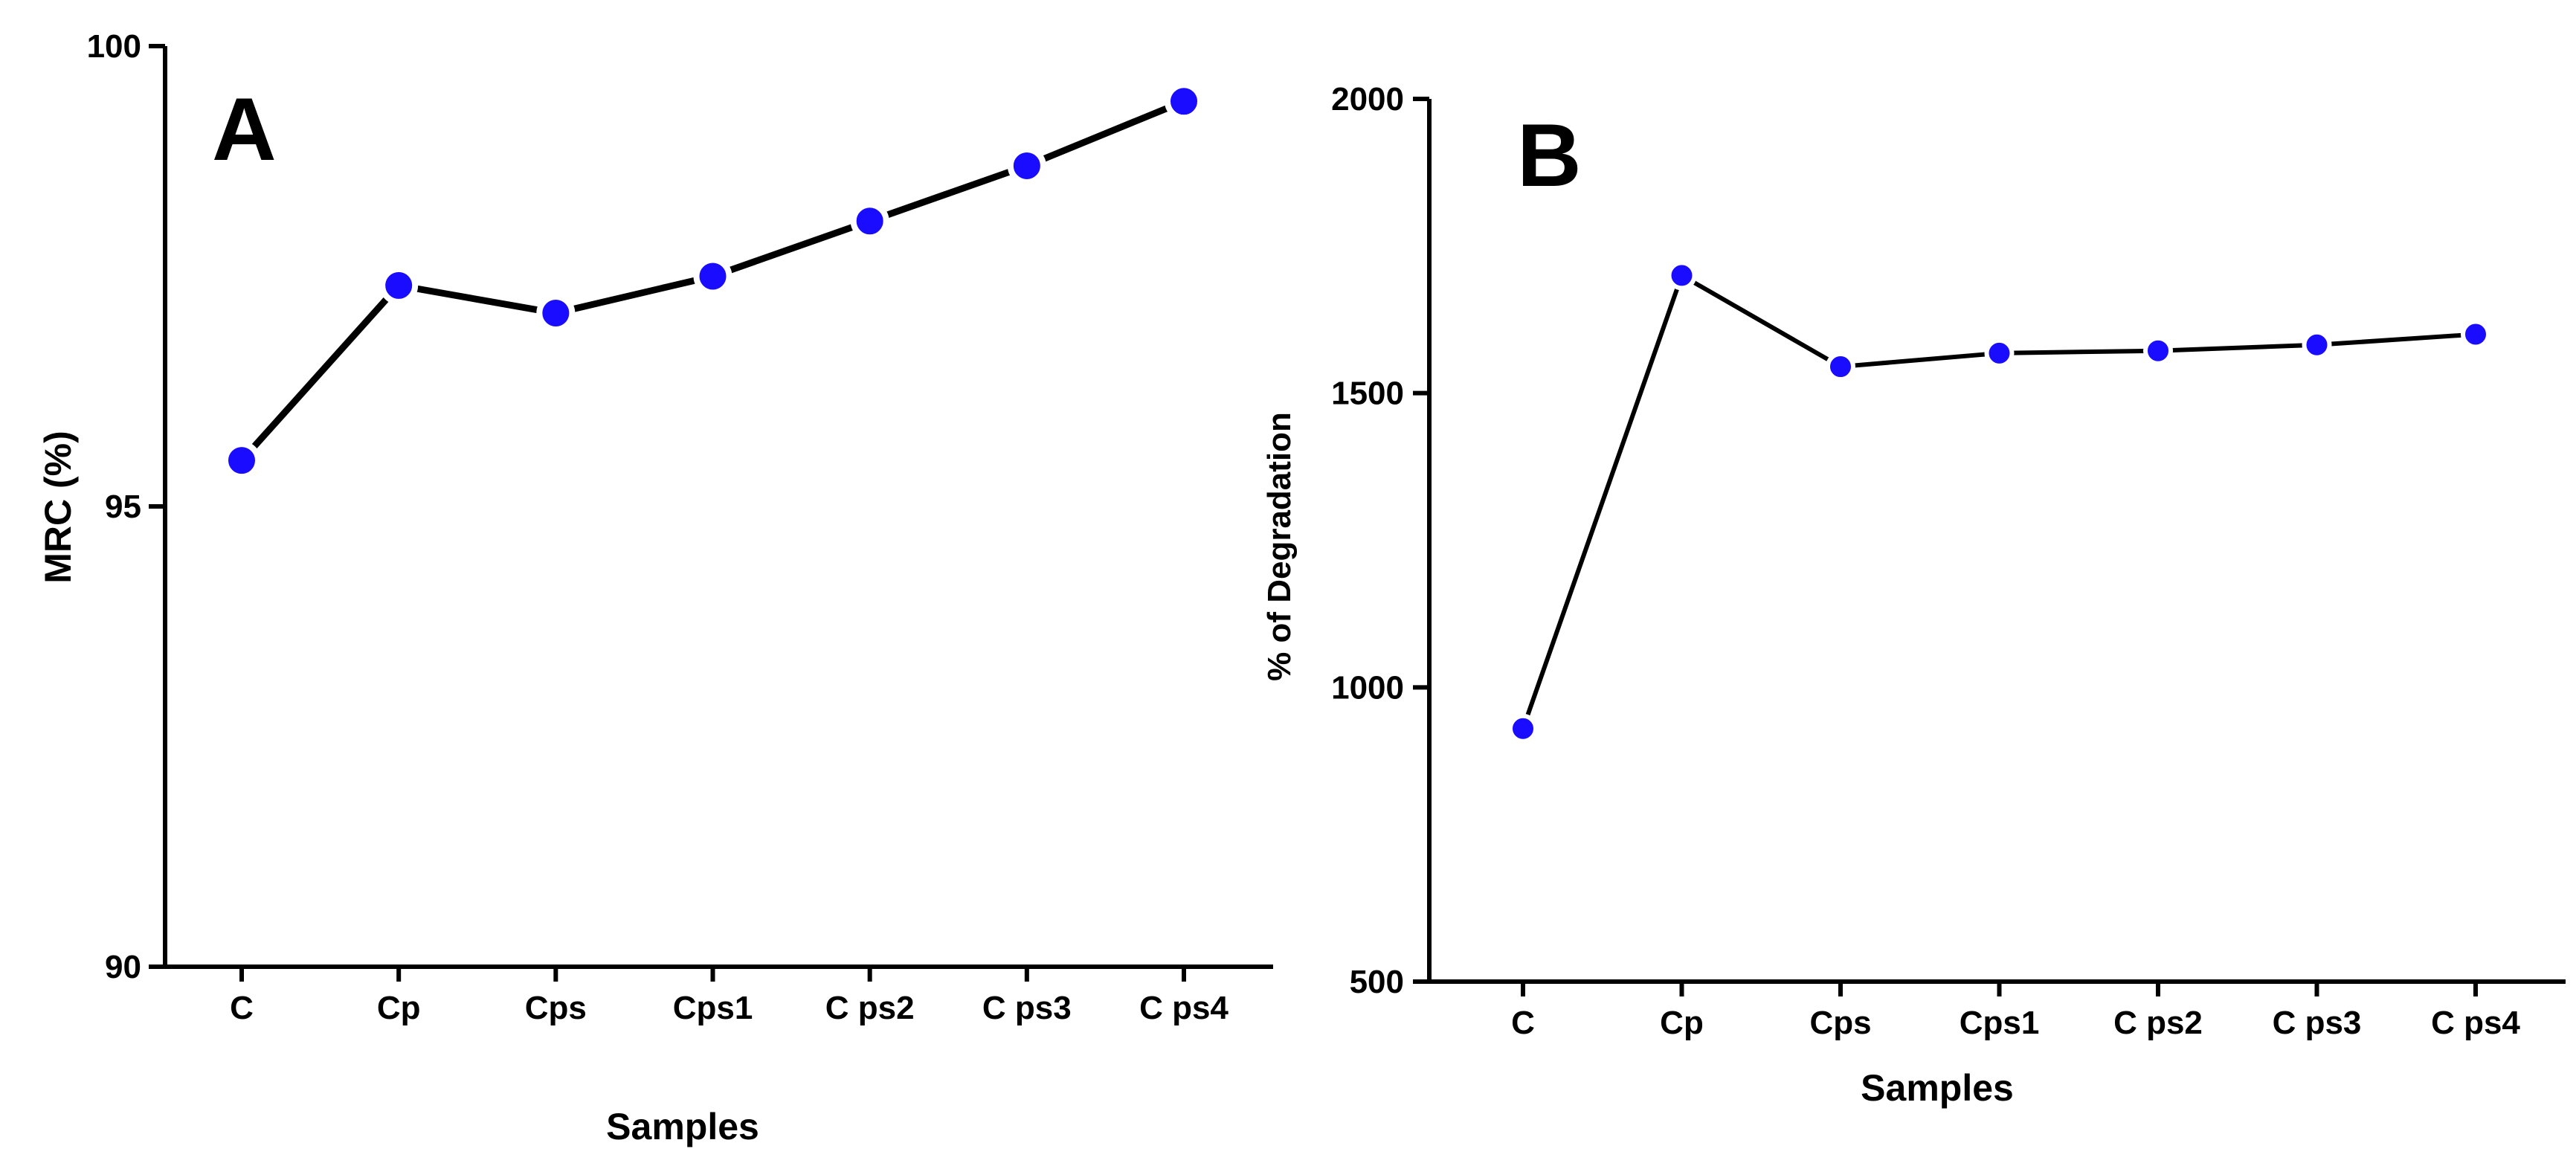 This screenshot has width=2576, height=1169. I want to click on panel-a-xtick-label: C ps4, so click(1184, 1008).